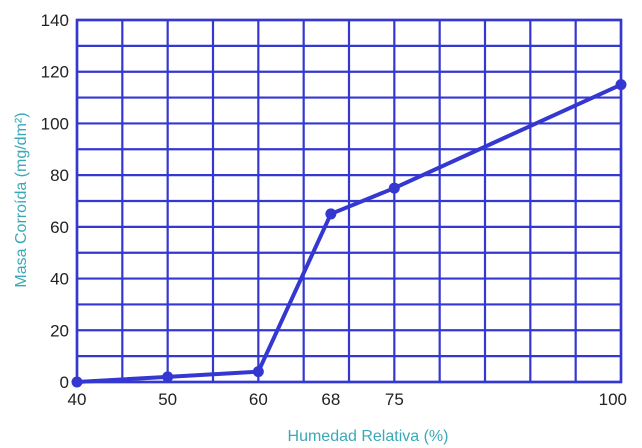 The height and width of the screenshot is (448, 642). Describe the element at coordinates (55, 72) in the screenshot. I see `y-tick-label: 120` at that location.